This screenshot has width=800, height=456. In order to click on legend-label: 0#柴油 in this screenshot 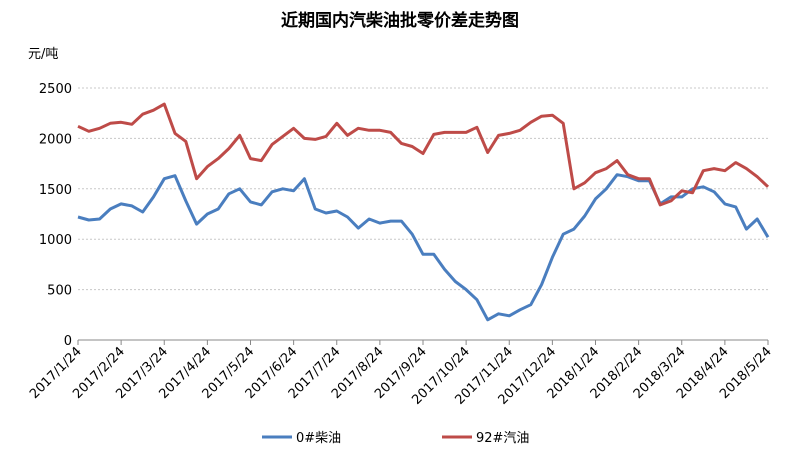, I will do `click(318, 438)`.